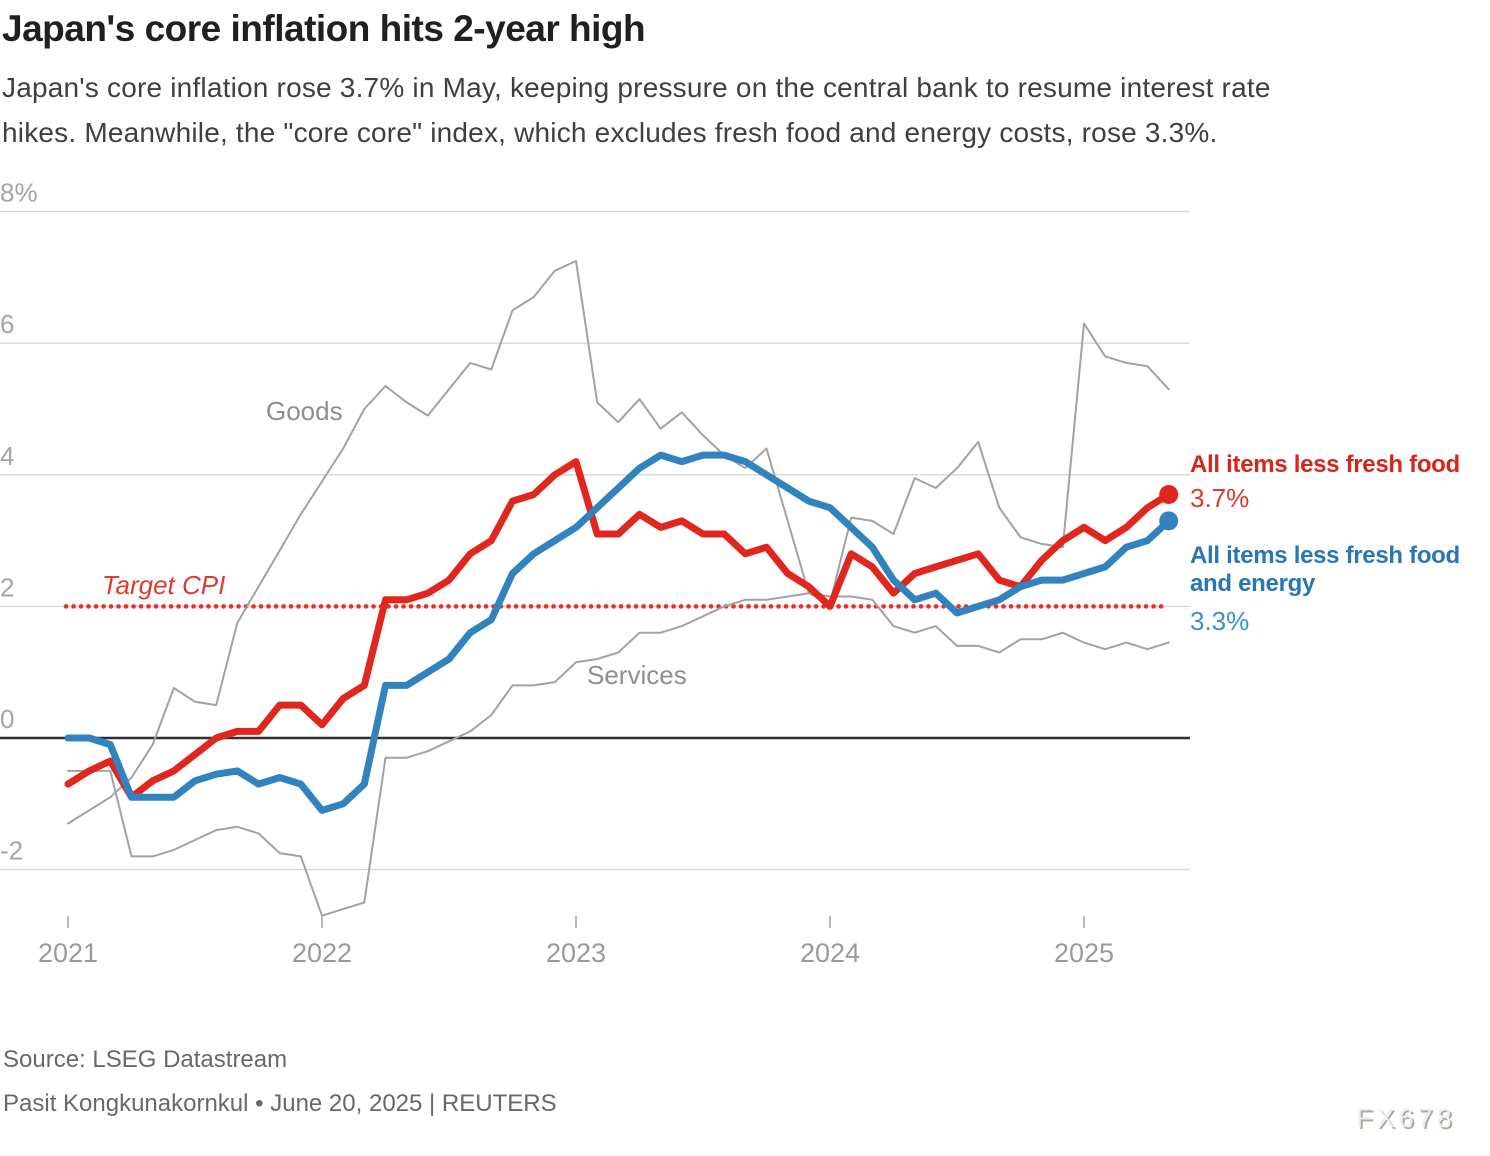  I want to click on y-axis-tick-label: 4, so click(7, 456).